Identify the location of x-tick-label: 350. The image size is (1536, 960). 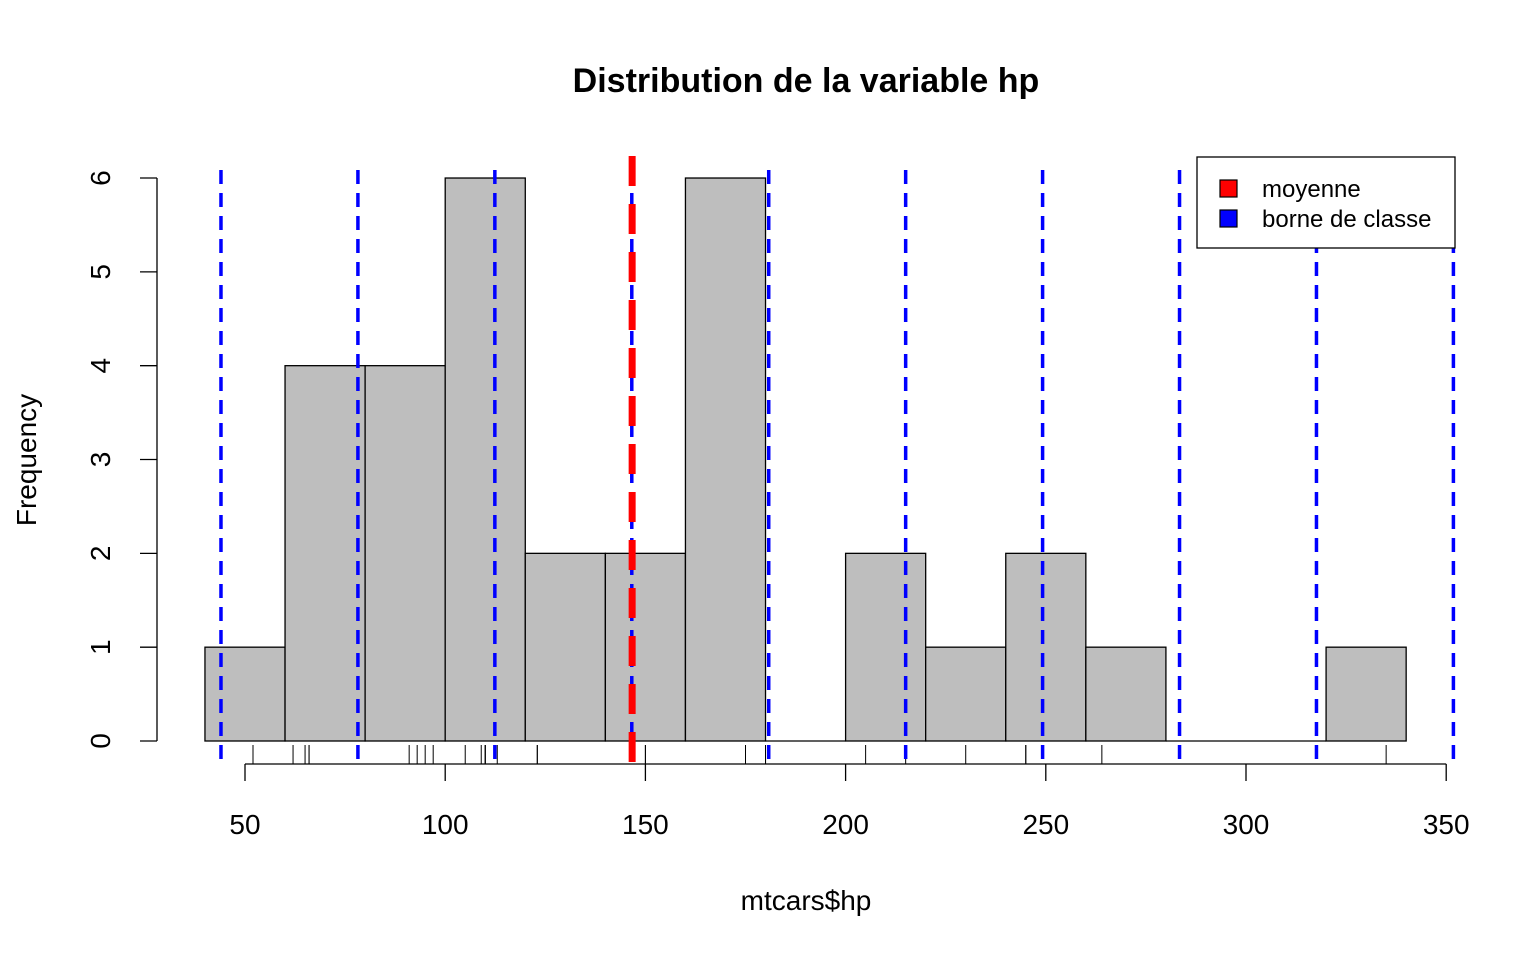
(1446, 824).